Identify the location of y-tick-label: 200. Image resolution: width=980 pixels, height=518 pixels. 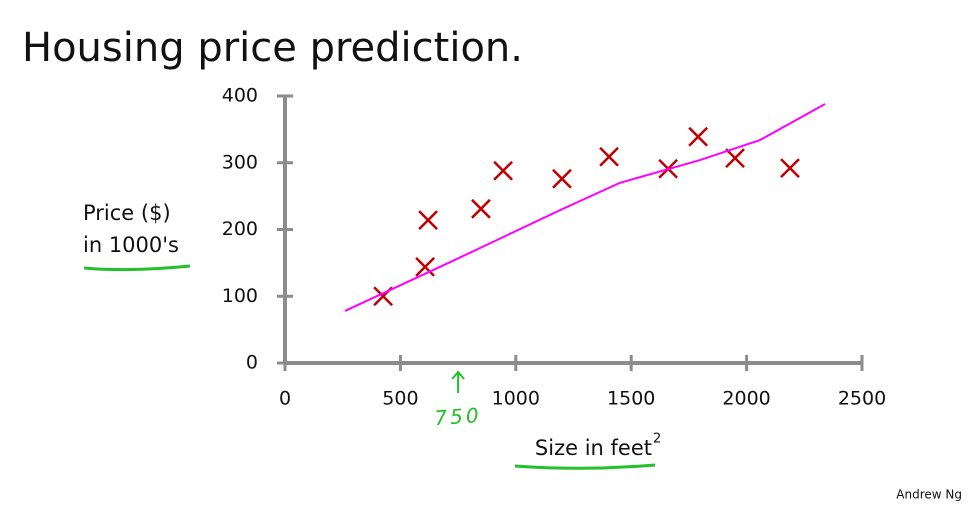
(240, 229).